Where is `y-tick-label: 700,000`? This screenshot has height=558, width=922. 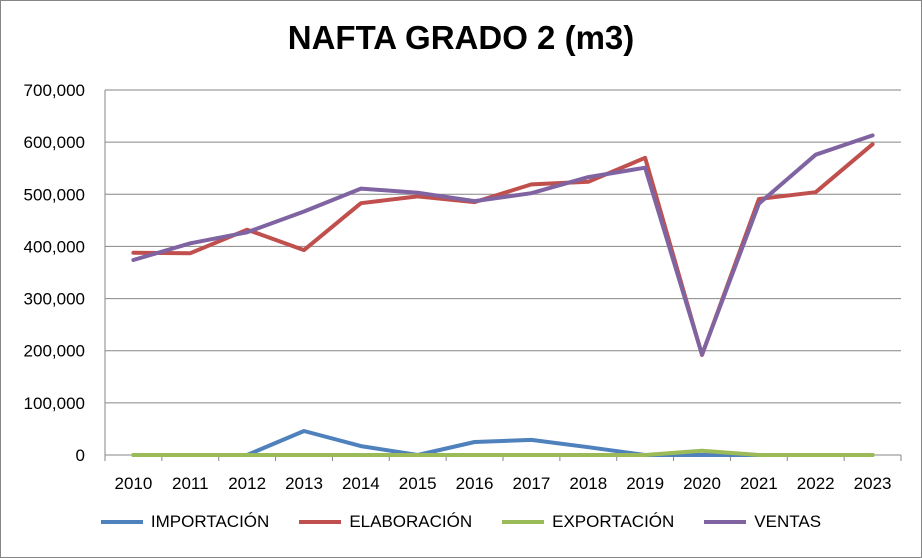
y-tick-label: 700,000 is located at coordinates (54, 90).